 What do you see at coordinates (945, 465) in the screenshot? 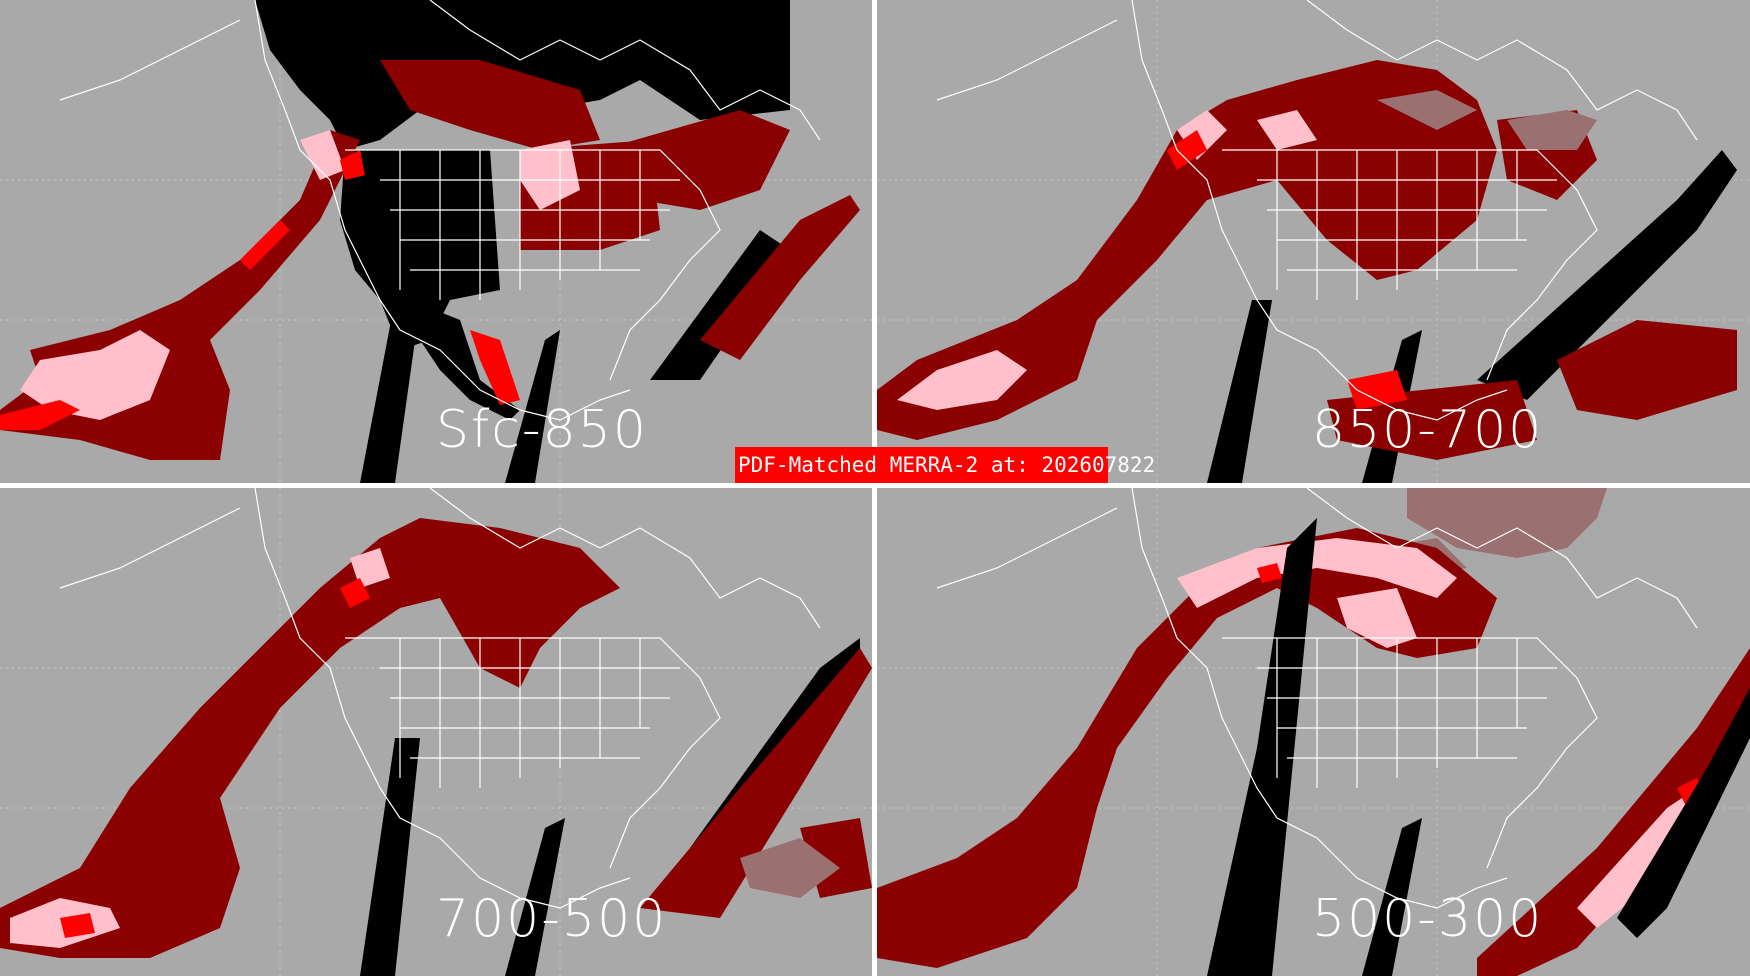
I see `timestamp-banner: PDF-Matched MERRA-2 at: 202607822` at bounding box center [945, 465].